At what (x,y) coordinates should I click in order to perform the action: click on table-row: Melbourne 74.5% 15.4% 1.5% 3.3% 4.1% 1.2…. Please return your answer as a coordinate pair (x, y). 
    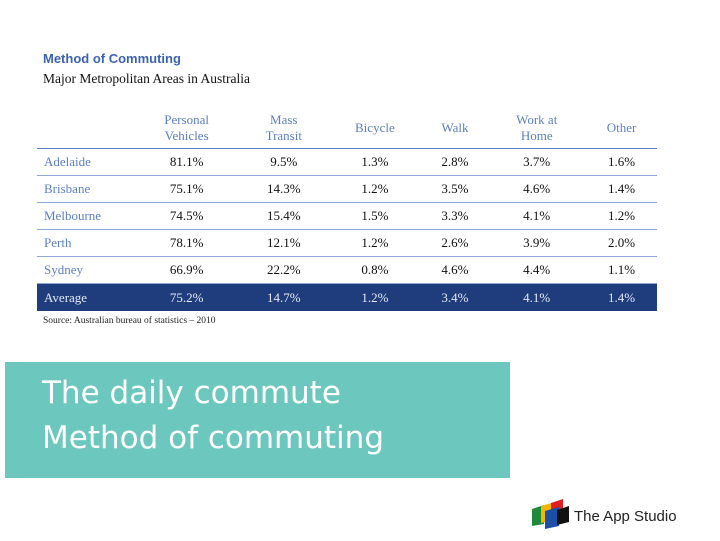
    Looking at the image, I should click on (347, 216).